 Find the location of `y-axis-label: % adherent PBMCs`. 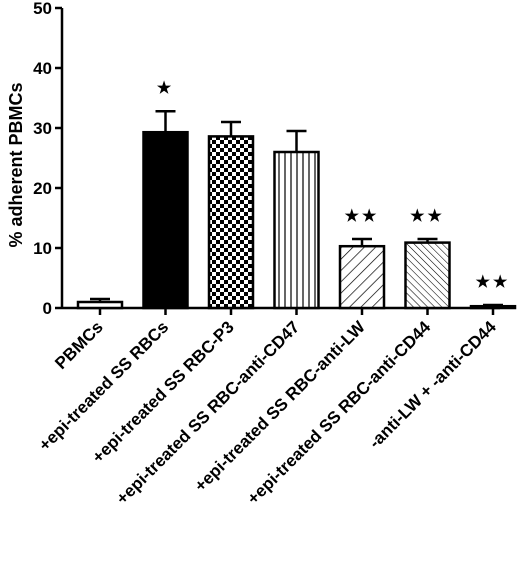

y-axis-label: % adherent PBMCs is located at coordinates (16, 164).